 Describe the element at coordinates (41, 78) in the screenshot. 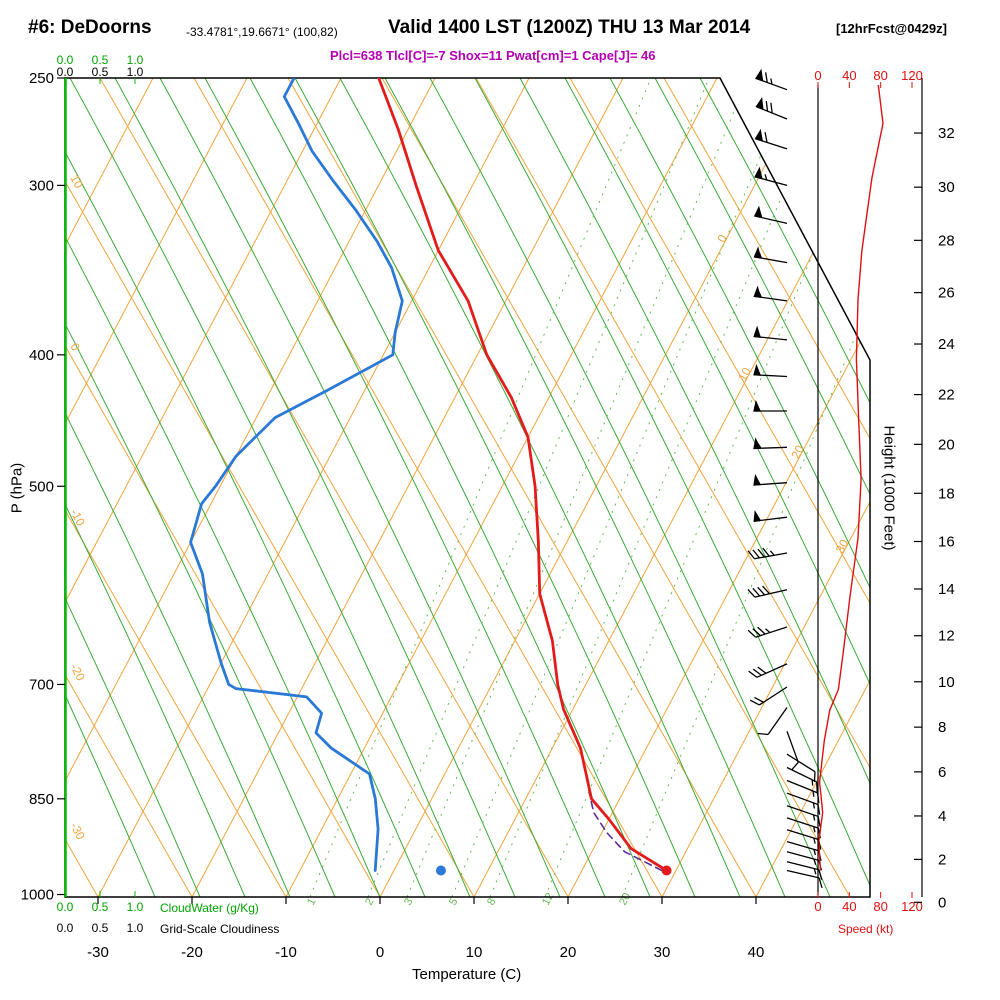

I see `svg-text: 250` at that location.